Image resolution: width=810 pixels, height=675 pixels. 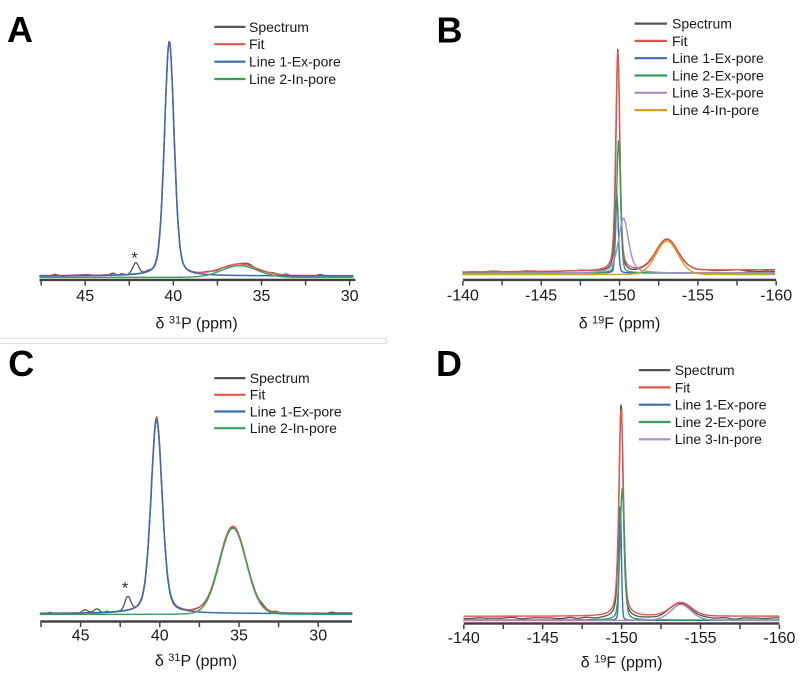 What do you see at coordinates (20, 29) in the screenshot?
I see `svg-text: A` at bounding box center [20, 29].